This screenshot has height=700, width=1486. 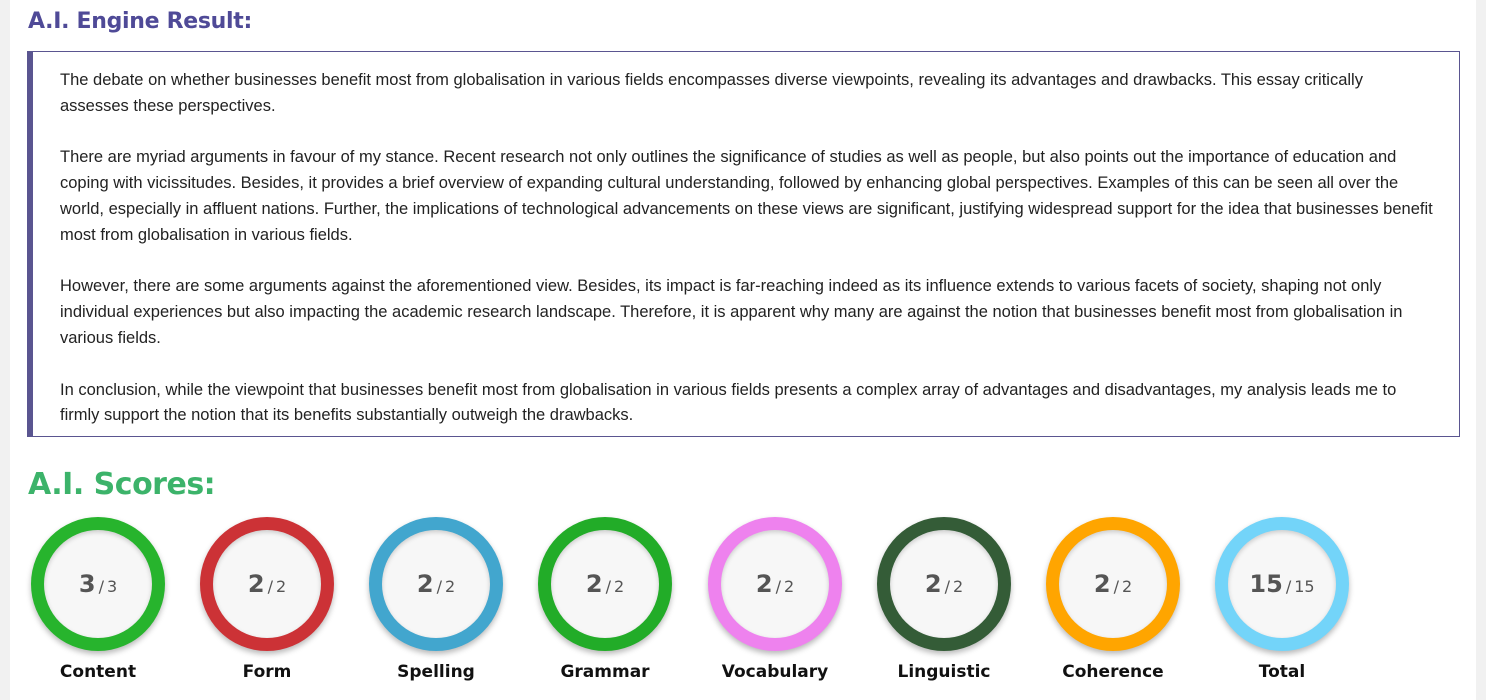 I want to click on score-form: 2/2 Form, so click(x=269, y=601).